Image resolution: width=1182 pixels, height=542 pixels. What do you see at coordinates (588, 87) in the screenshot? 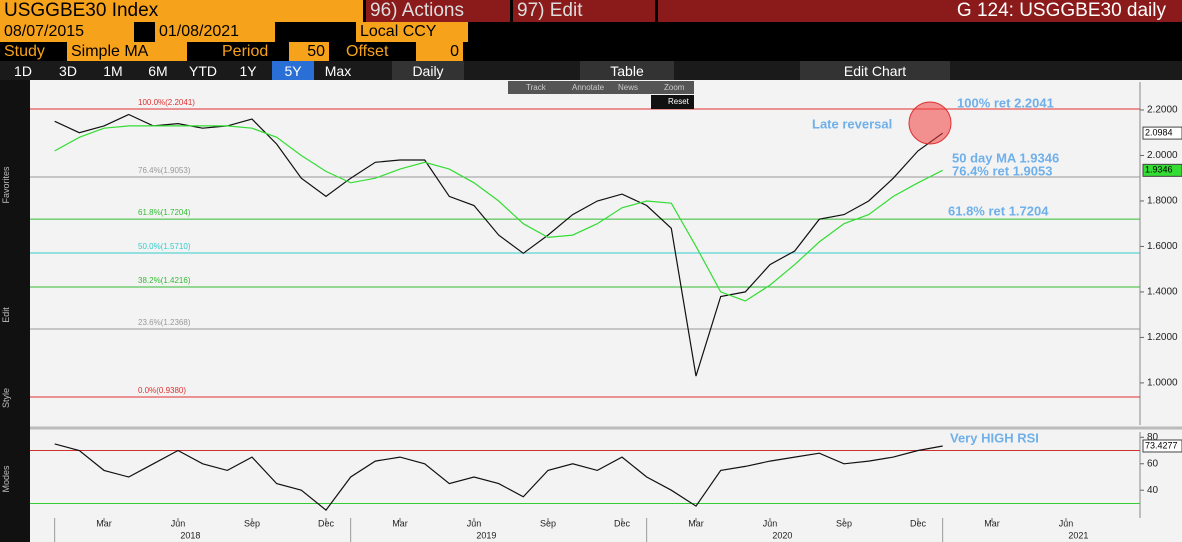
I see `chart-tool: Annotate` at bounding box center [588, 87].